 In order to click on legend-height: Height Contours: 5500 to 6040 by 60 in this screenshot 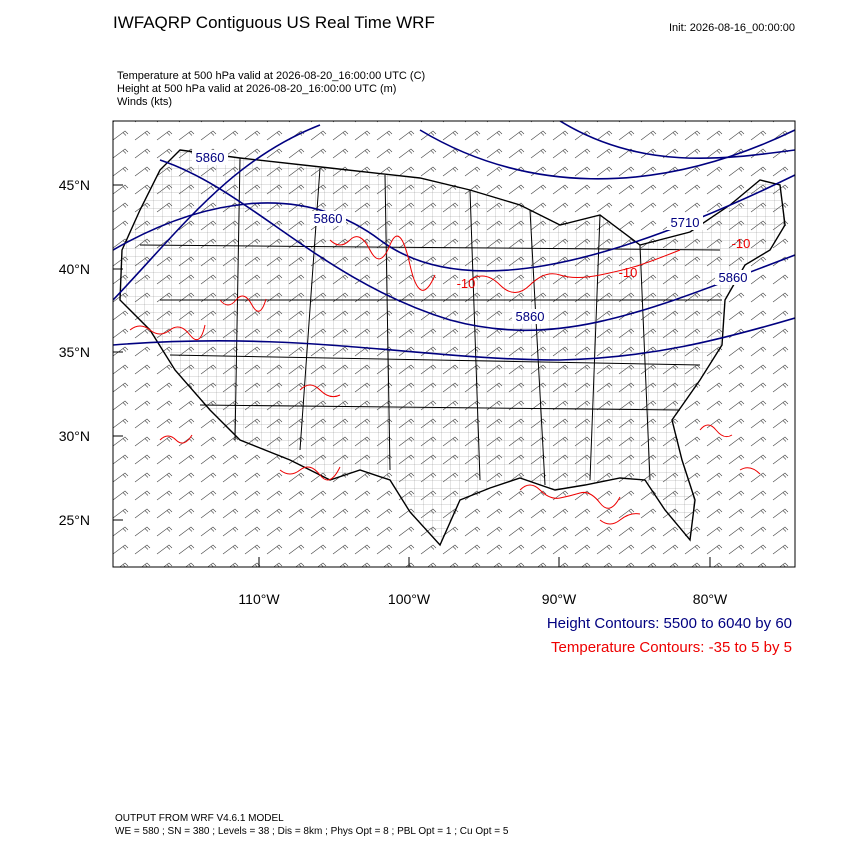, I will do `click(669, 623)`.